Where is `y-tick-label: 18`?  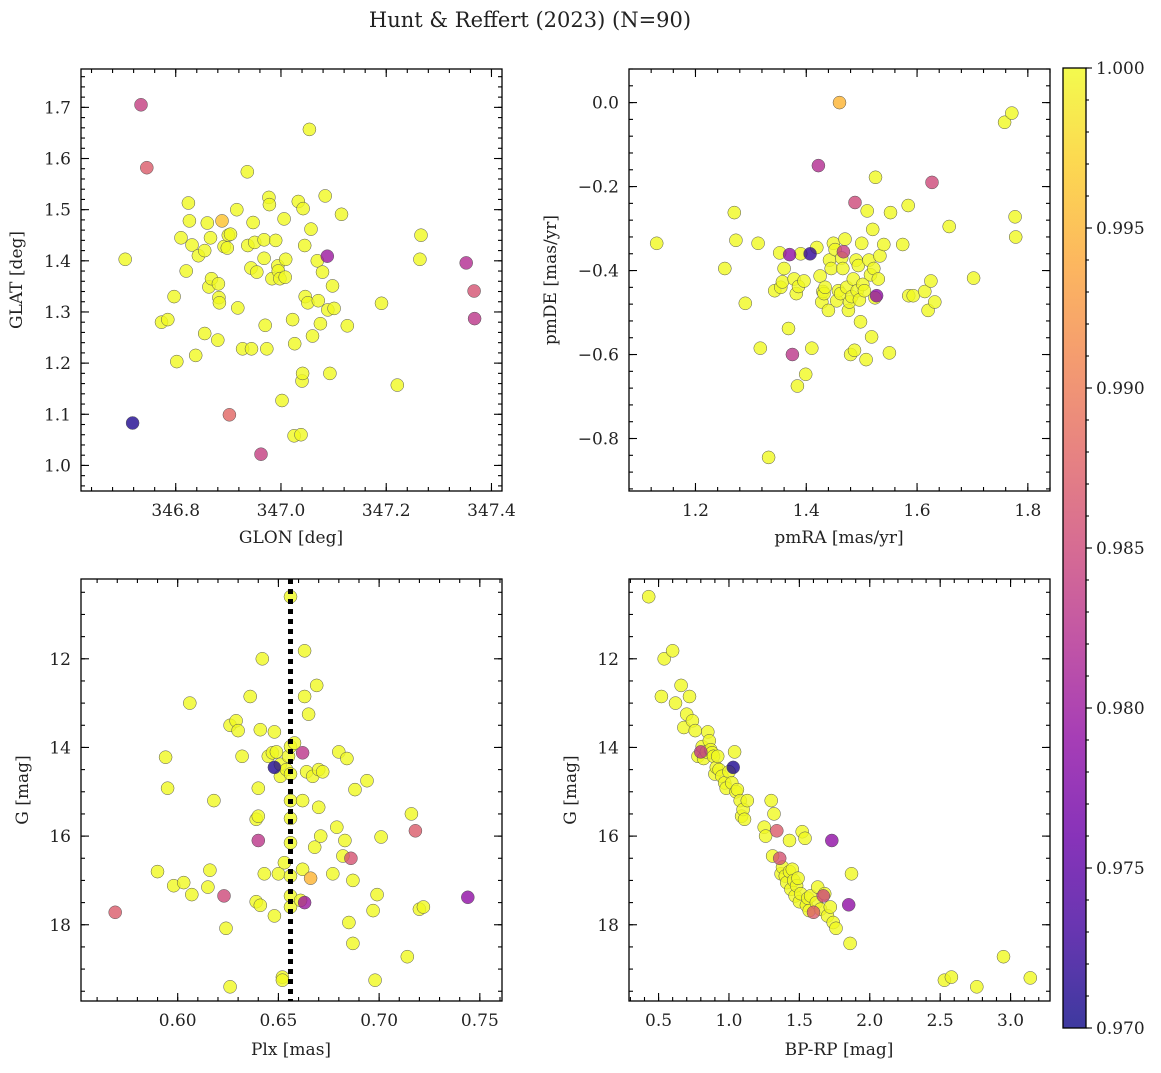 y-tick-label: 18 is located at coordinates (608, 926).